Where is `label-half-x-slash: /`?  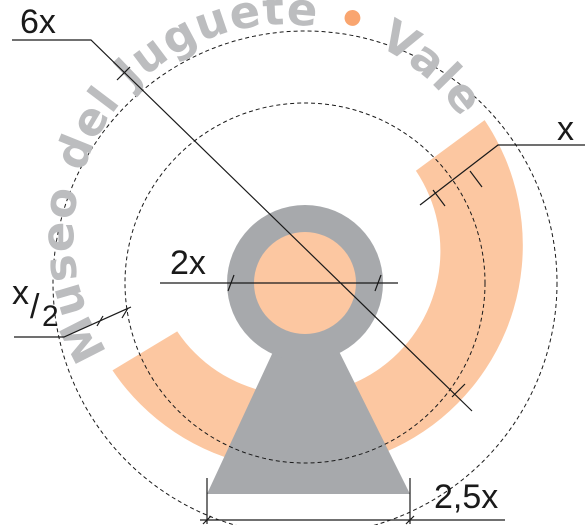
label-half-x-slash: / is located at coordinates (35, 307).